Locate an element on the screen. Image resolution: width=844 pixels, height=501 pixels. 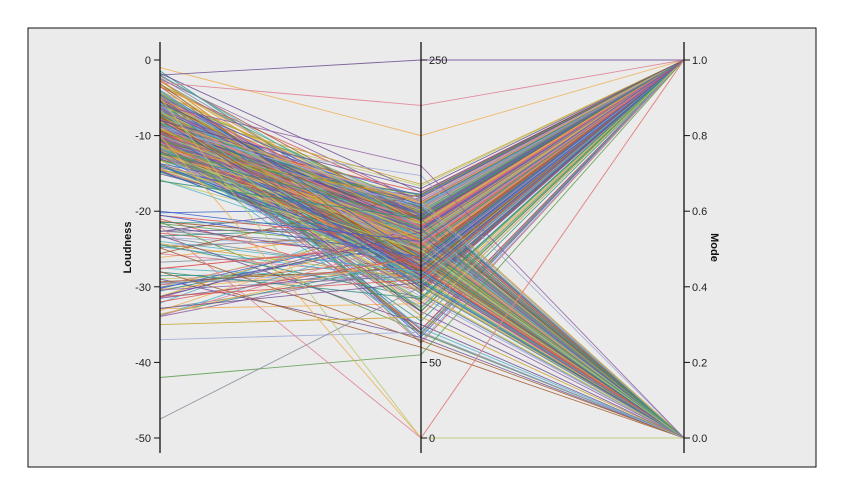
tick-label: 50 is located at coordinates (435, 363).